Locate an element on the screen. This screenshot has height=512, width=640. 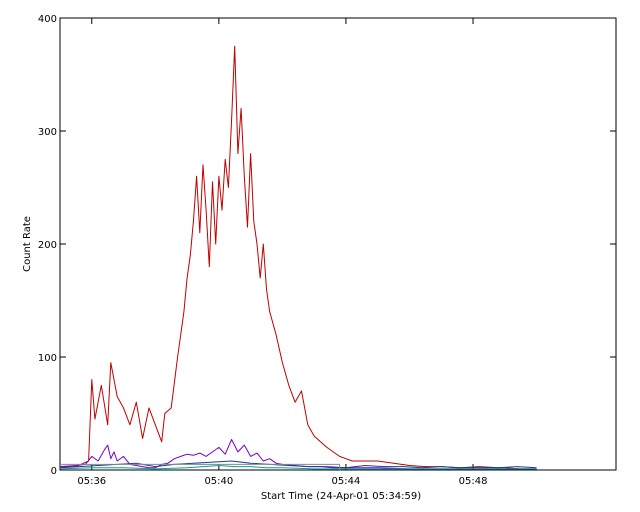
y-tick-label: 0 is located at coordinates (54, 471).